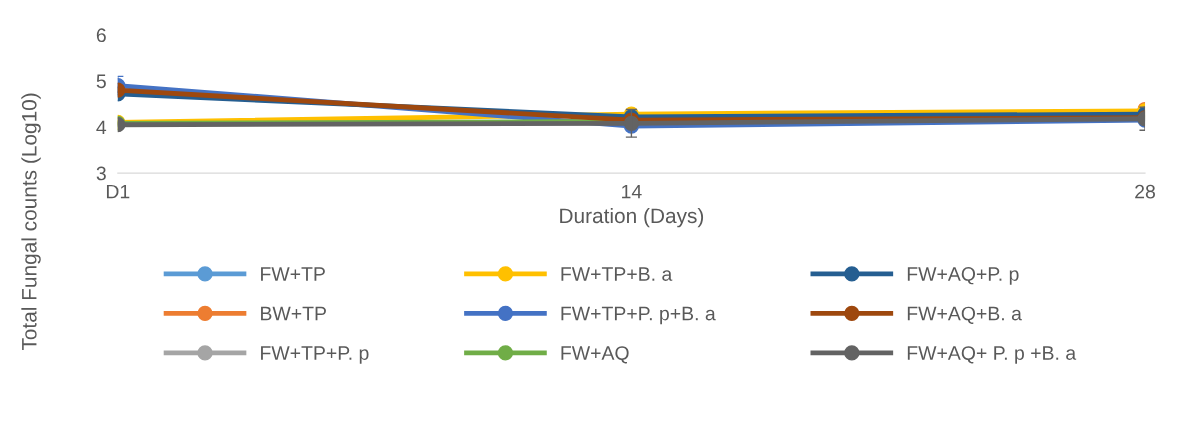 The height and width of the screenshot is (436, 1178). Describe the element at coordinates (101, 81) in the screenshot. I see `y-tick-label: 5` at that location.